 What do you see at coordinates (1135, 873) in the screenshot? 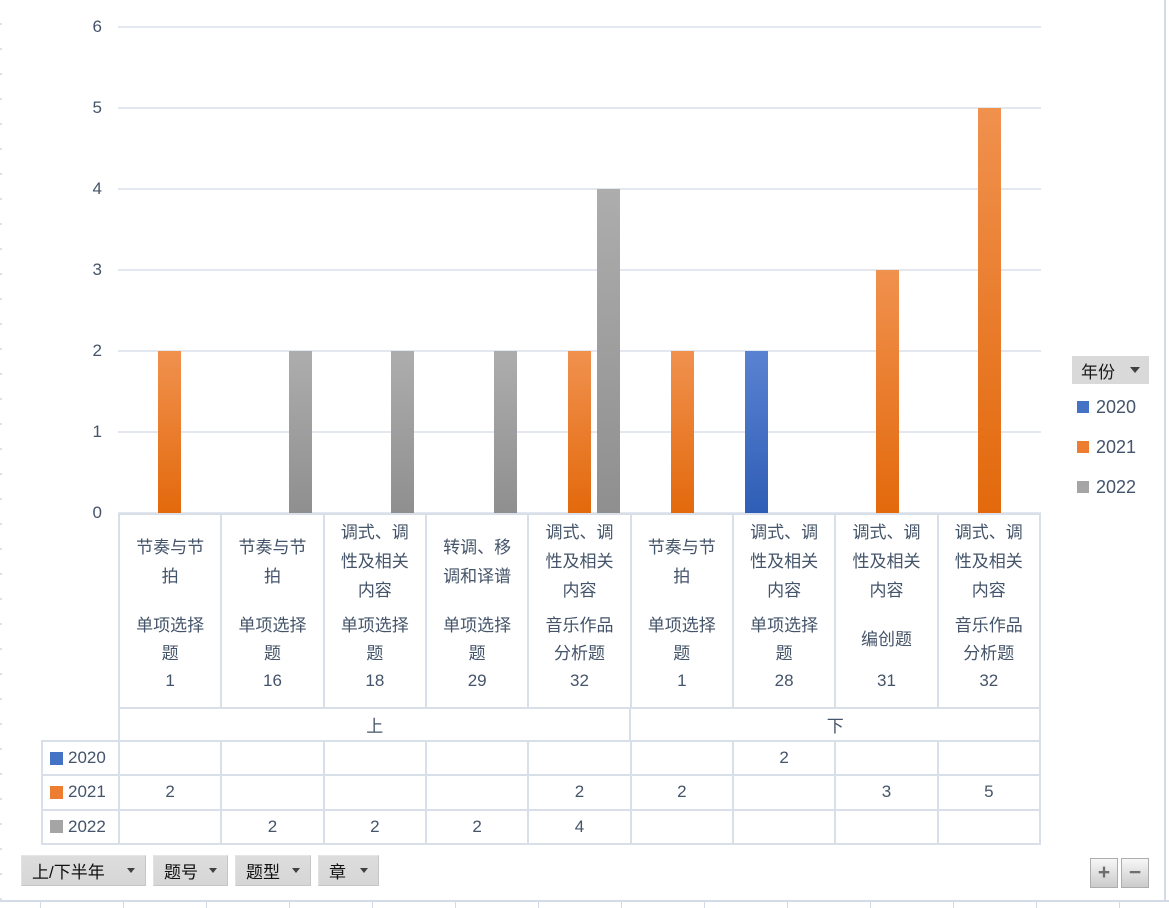
I see `collapse-field-button: −` at bounding box center [1135, 873].